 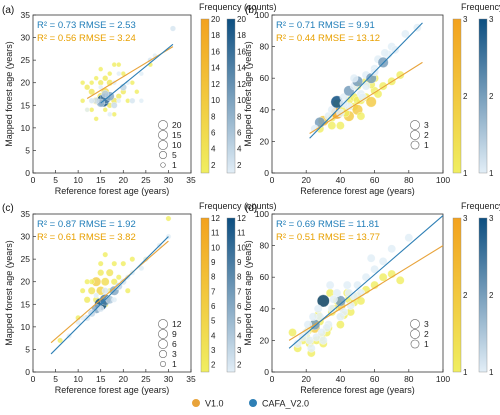 I want to click on size-legend-label: 1, so click(x=426, y=145).